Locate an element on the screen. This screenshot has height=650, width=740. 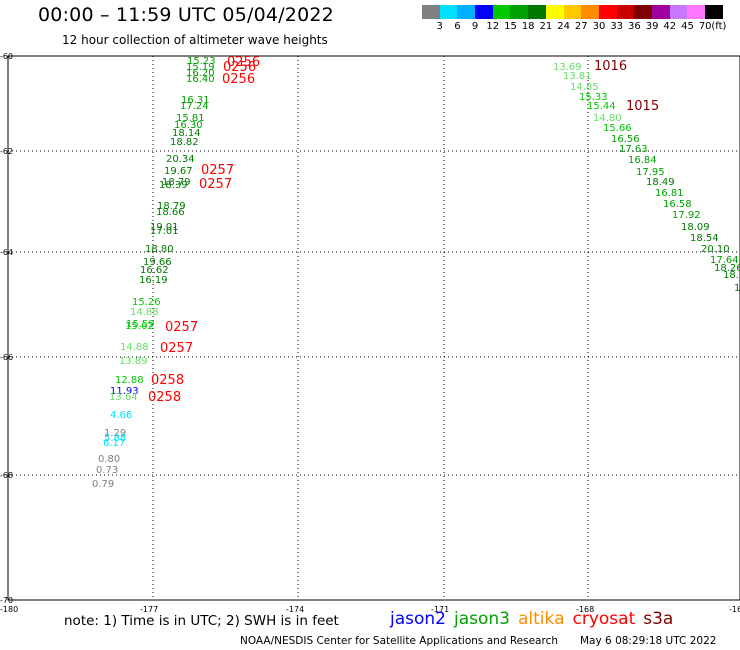
swh-observation-label: 18. is located at coordinates (731, 275).